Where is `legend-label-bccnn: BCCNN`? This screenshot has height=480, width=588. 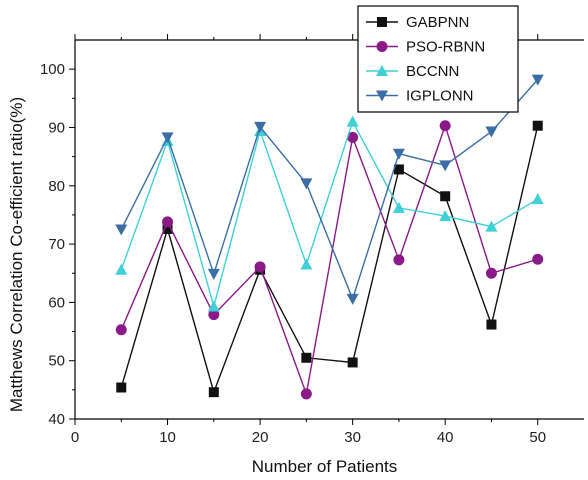
legend-label-bccnn: BCCNN is located at coordinates (432, 71).